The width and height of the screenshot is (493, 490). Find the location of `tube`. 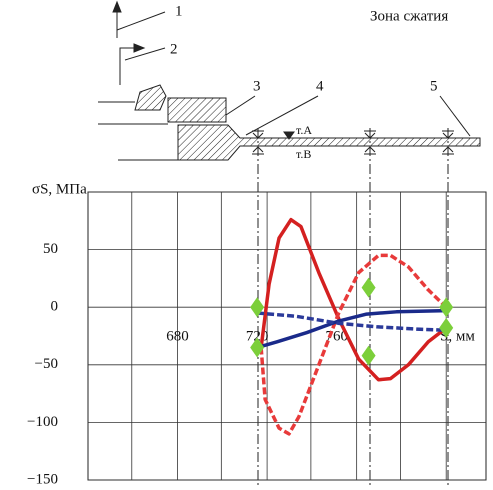

tube is located at coordinates (329, 142).